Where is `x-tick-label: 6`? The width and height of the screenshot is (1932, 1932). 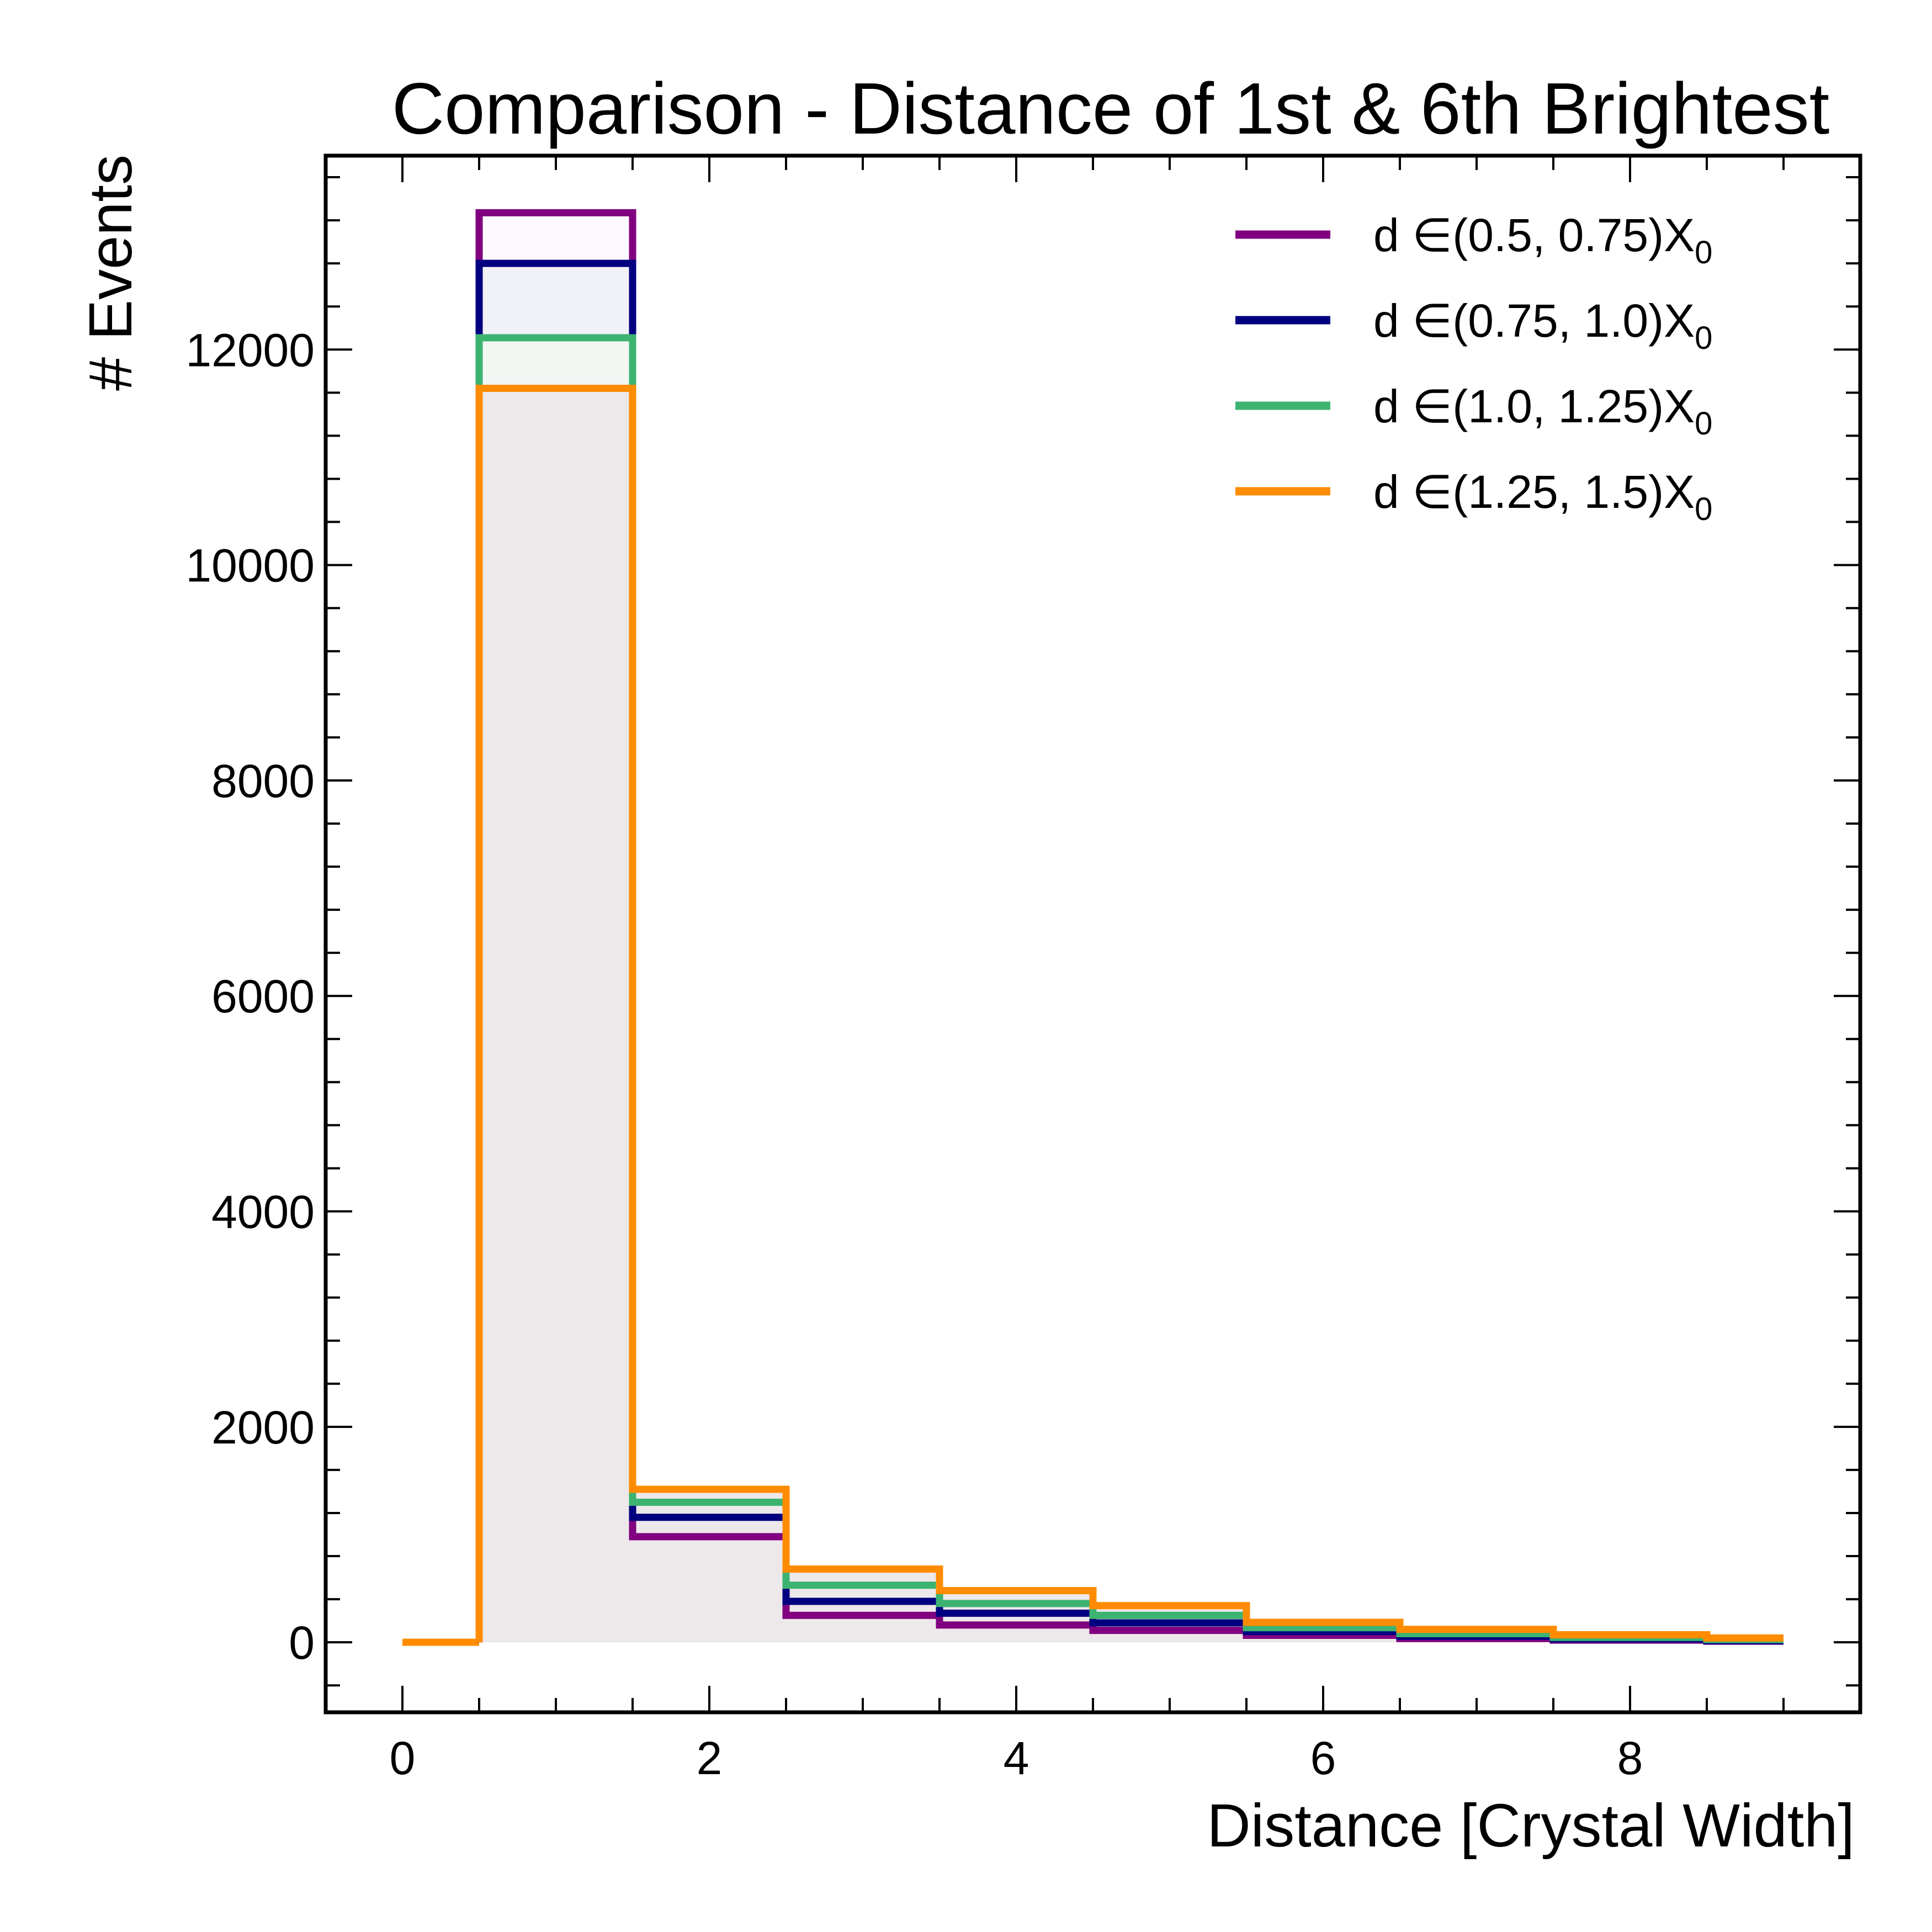 x-tick-label: 6 is located at coordinates (1323, 1758).